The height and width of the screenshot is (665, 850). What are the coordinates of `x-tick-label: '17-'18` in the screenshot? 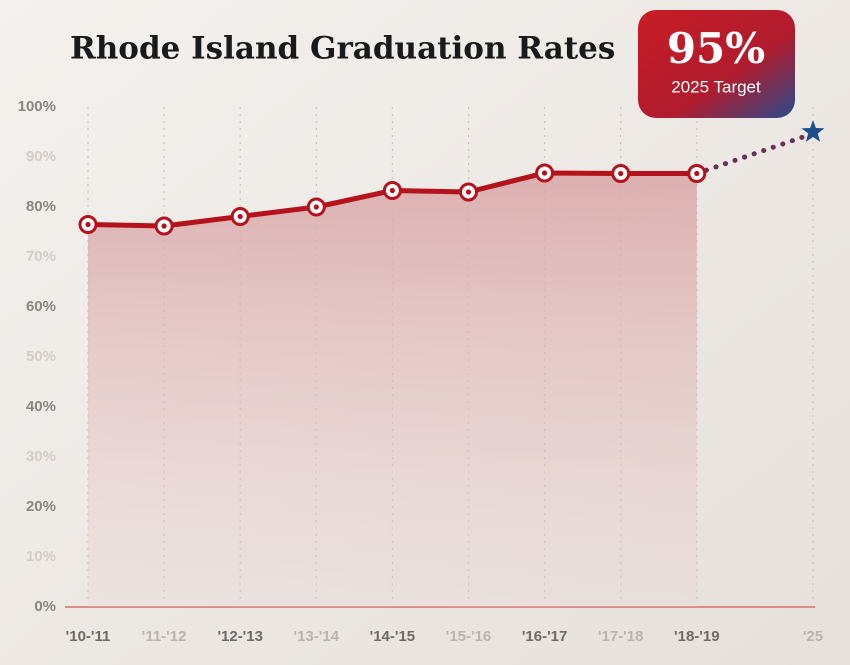 It's located at (621, 636).